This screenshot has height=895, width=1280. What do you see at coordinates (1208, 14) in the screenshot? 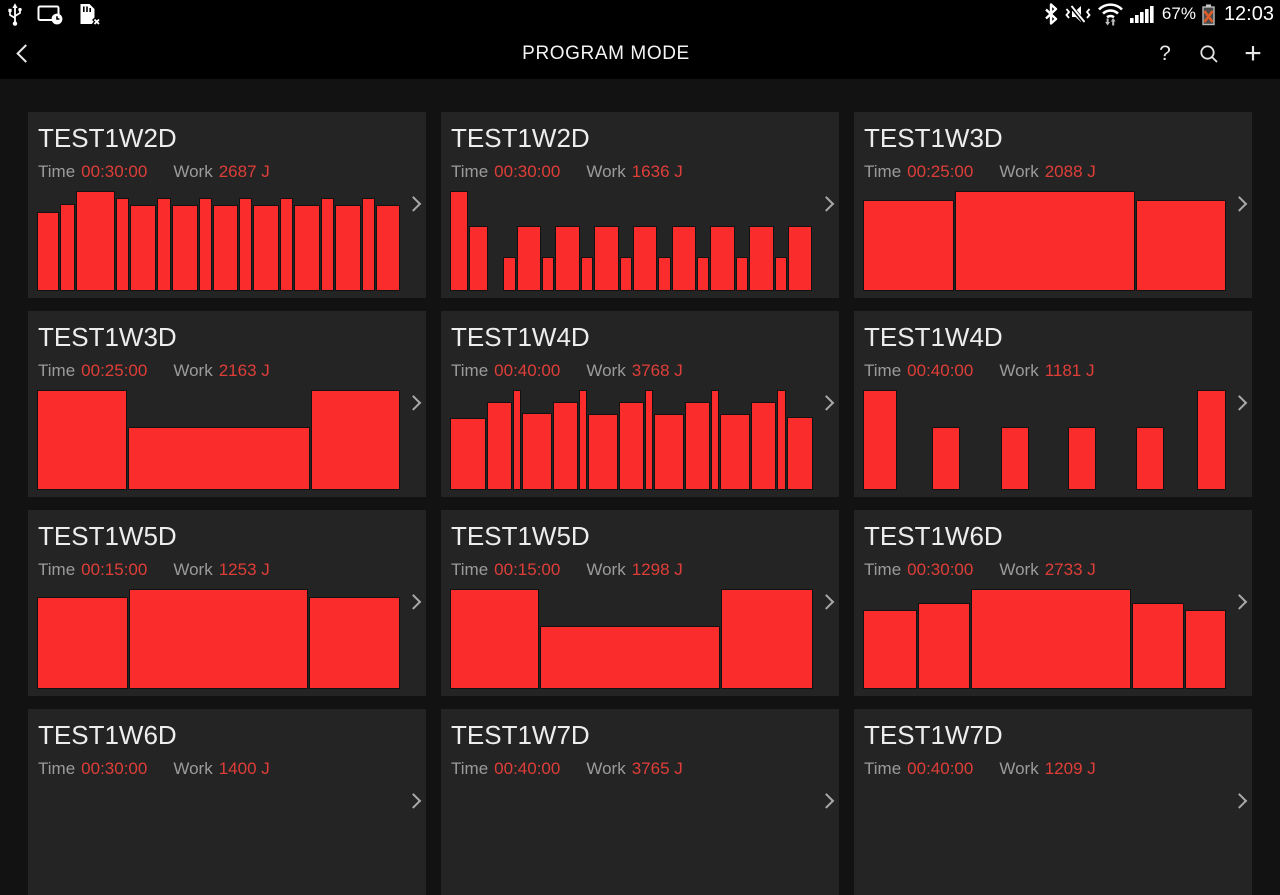
I see `battery-error-icon` at bounding box center [1208, 14].